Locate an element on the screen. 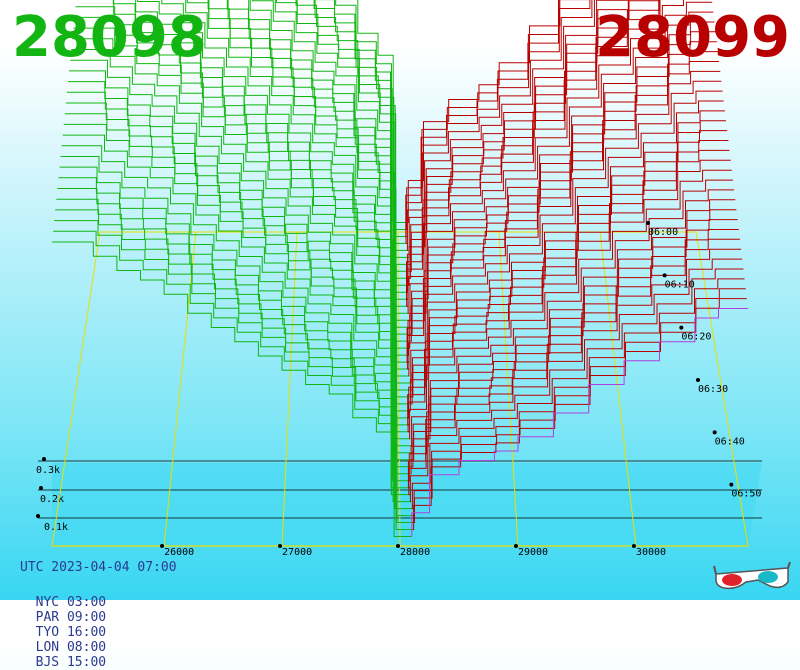 Image resolution: width=800 pixels, height=670 pixels. clock-tyo: TYO 16:00 is located at coordinates (71, 632).